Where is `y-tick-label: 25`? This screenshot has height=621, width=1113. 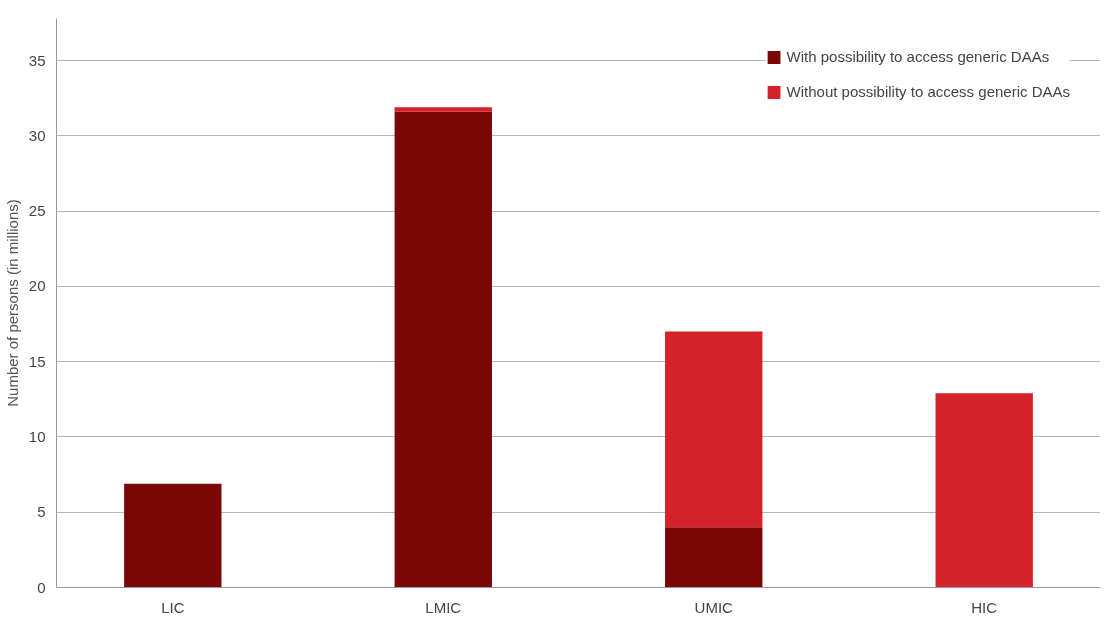
y-tick-label: 25 is located at coordinates (37, 211).